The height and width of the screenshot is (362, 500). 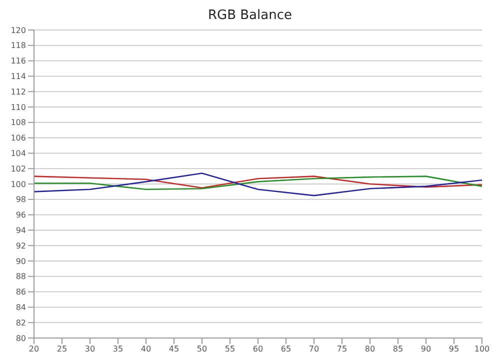 What do you see at coordinates (90, 349) in the screenshot?
I see `x-tick-label: 30` at bounding box center [90, 349].